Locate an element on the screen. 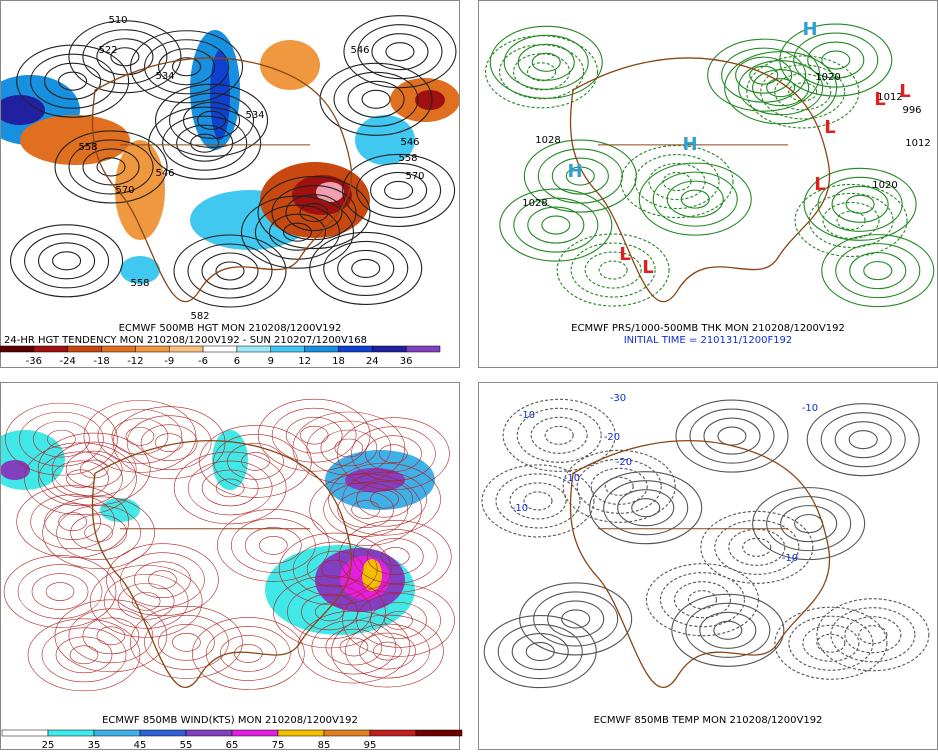 The width and height of the screenshot is (938, 754). contour-label: 1020 is located at coordinates (827, 77).